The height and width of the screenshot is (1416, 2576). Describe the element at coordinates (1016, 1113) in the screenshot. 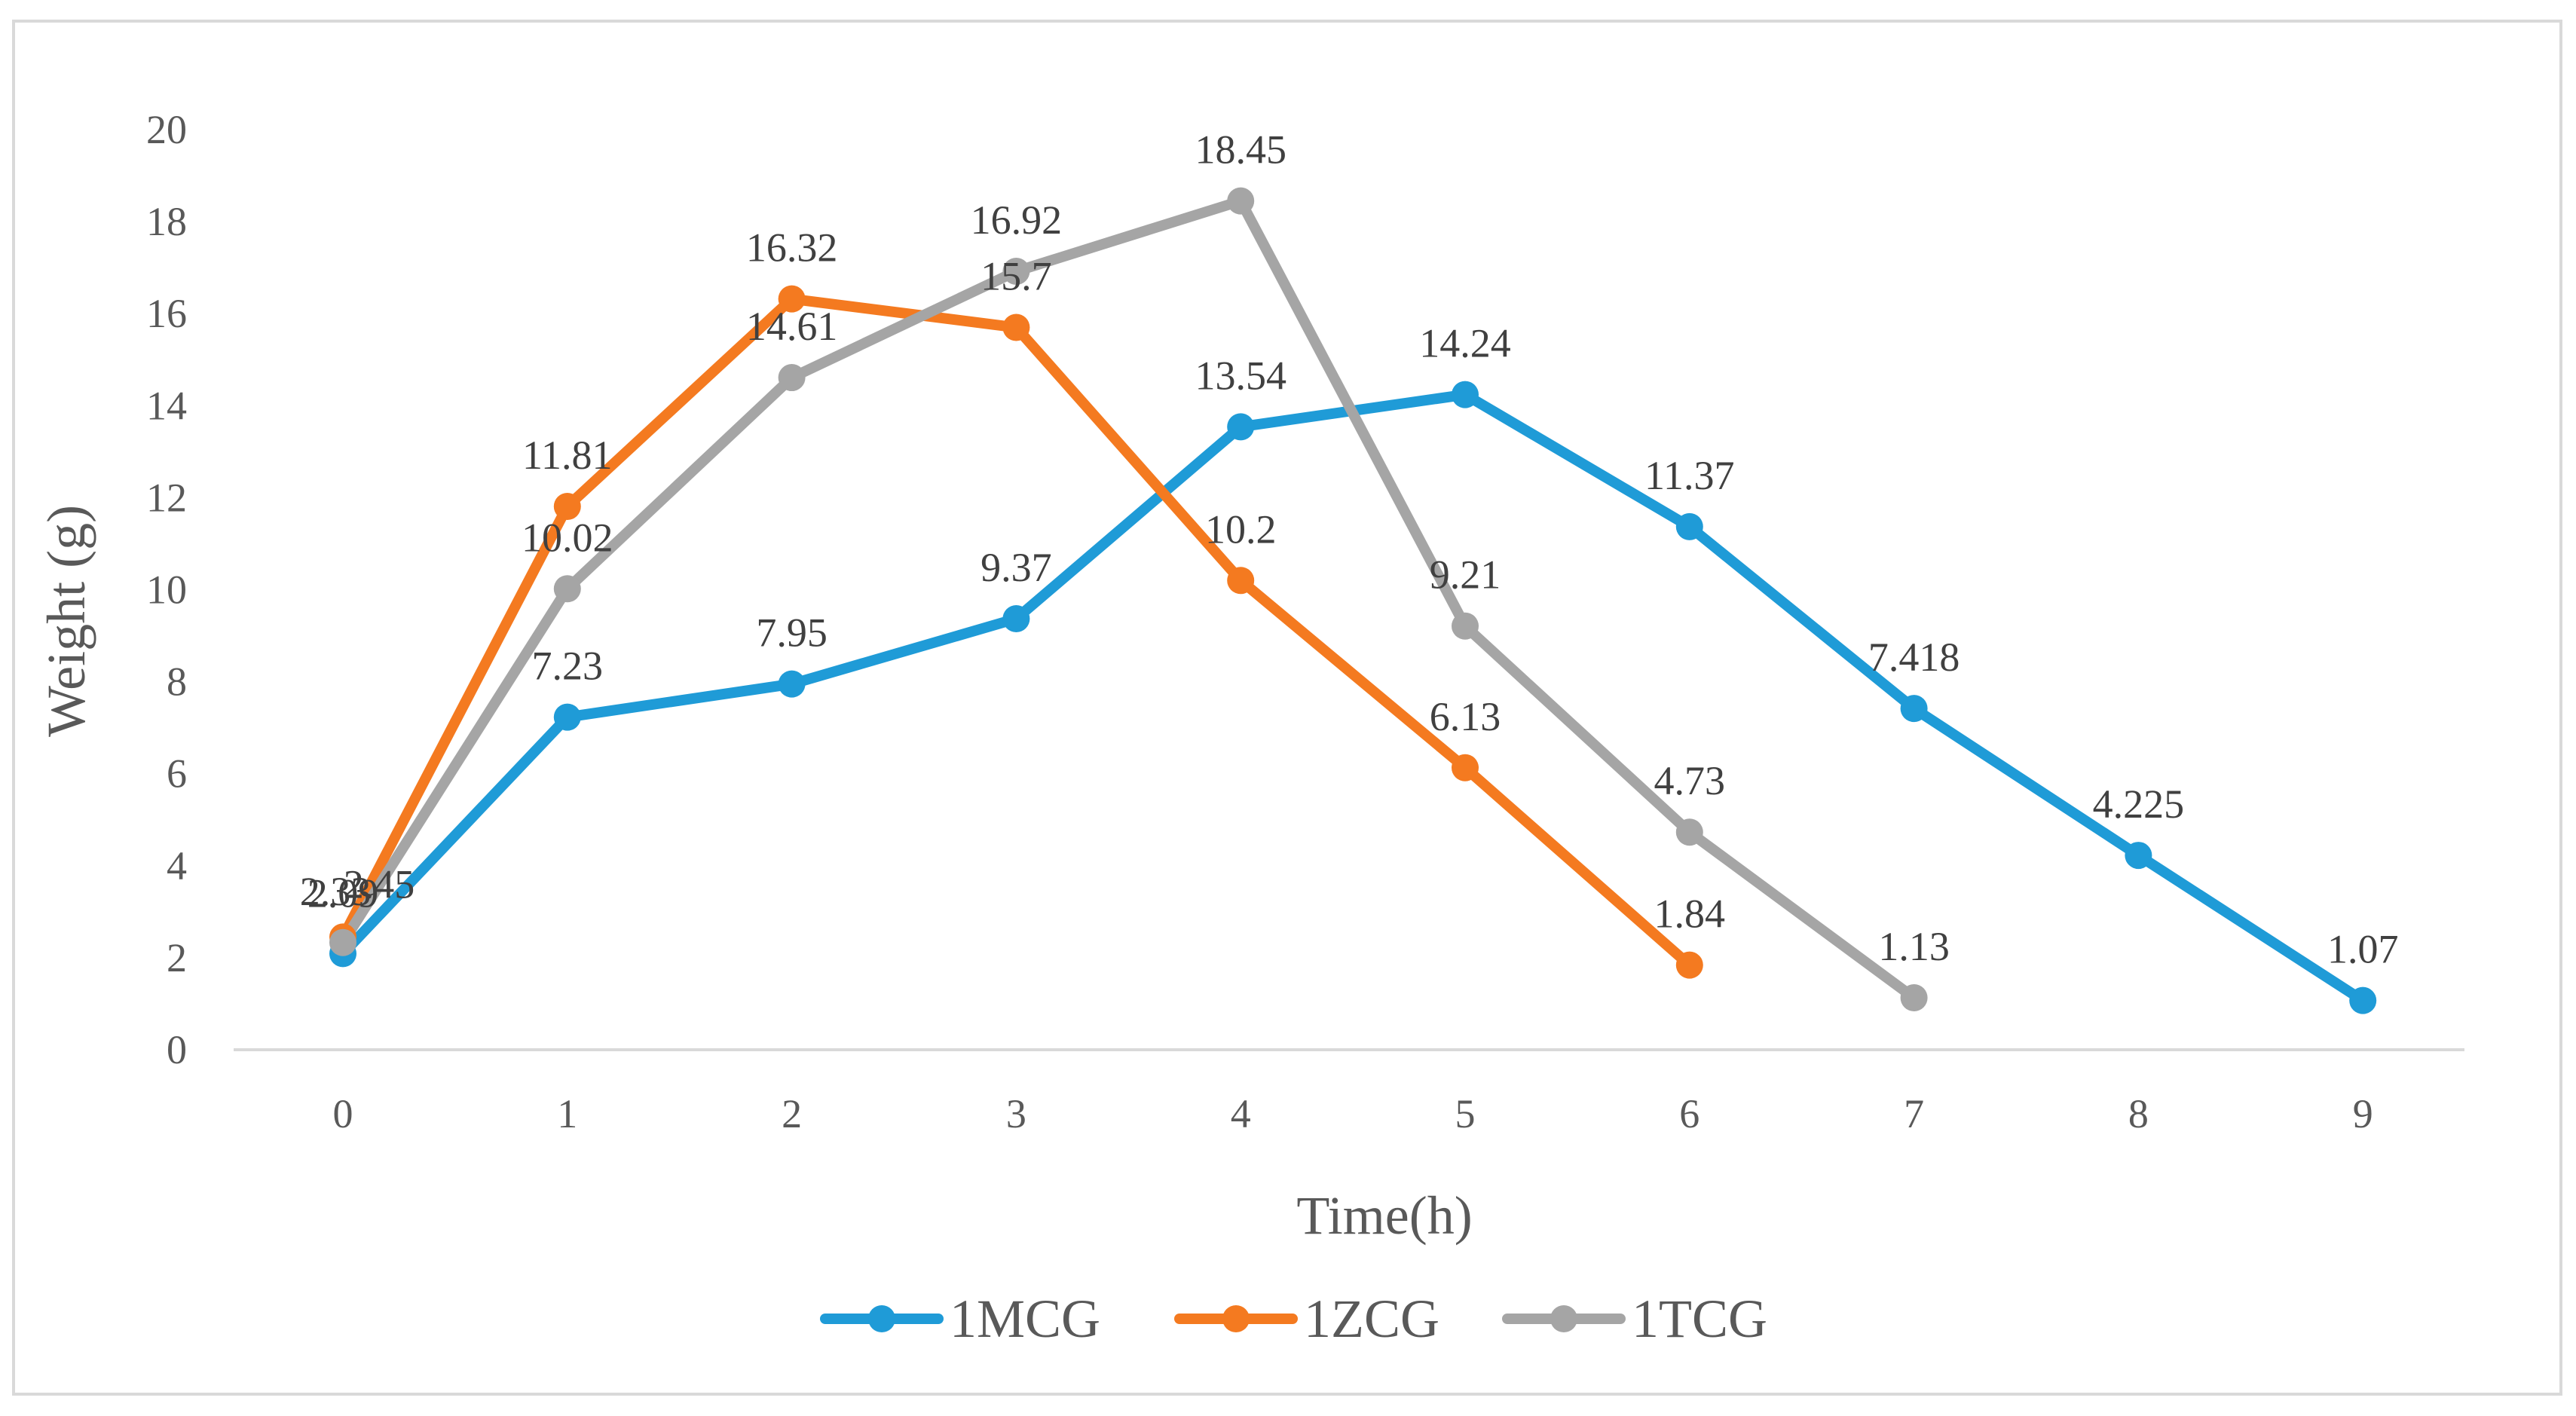

I see `x-tick-label: 3` at that location.